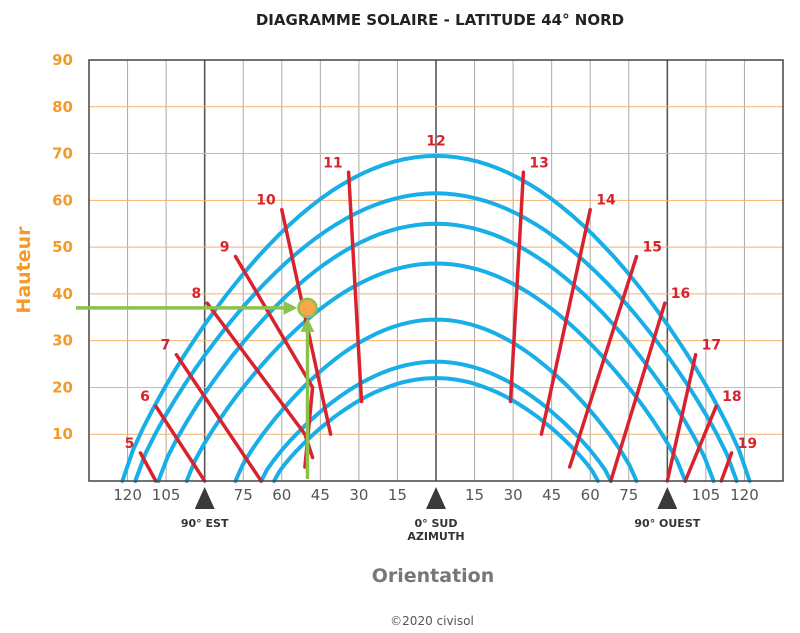 This screenshot has width=800, height=633. What do you see at coordinates (205, 523) in the screenshot?
I see `azimuth-marker-label: 90° EST` at bounding box center [205, 523].